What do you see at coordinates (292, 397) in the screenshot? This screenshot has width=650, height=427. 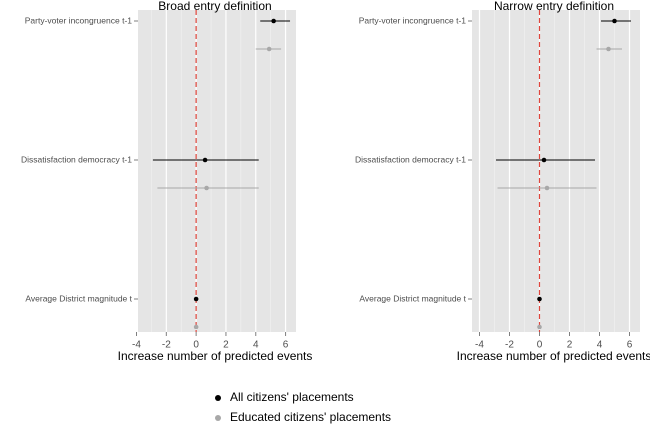 I see `legend-label: All citizens' placements` at bounding box center [292, 397].